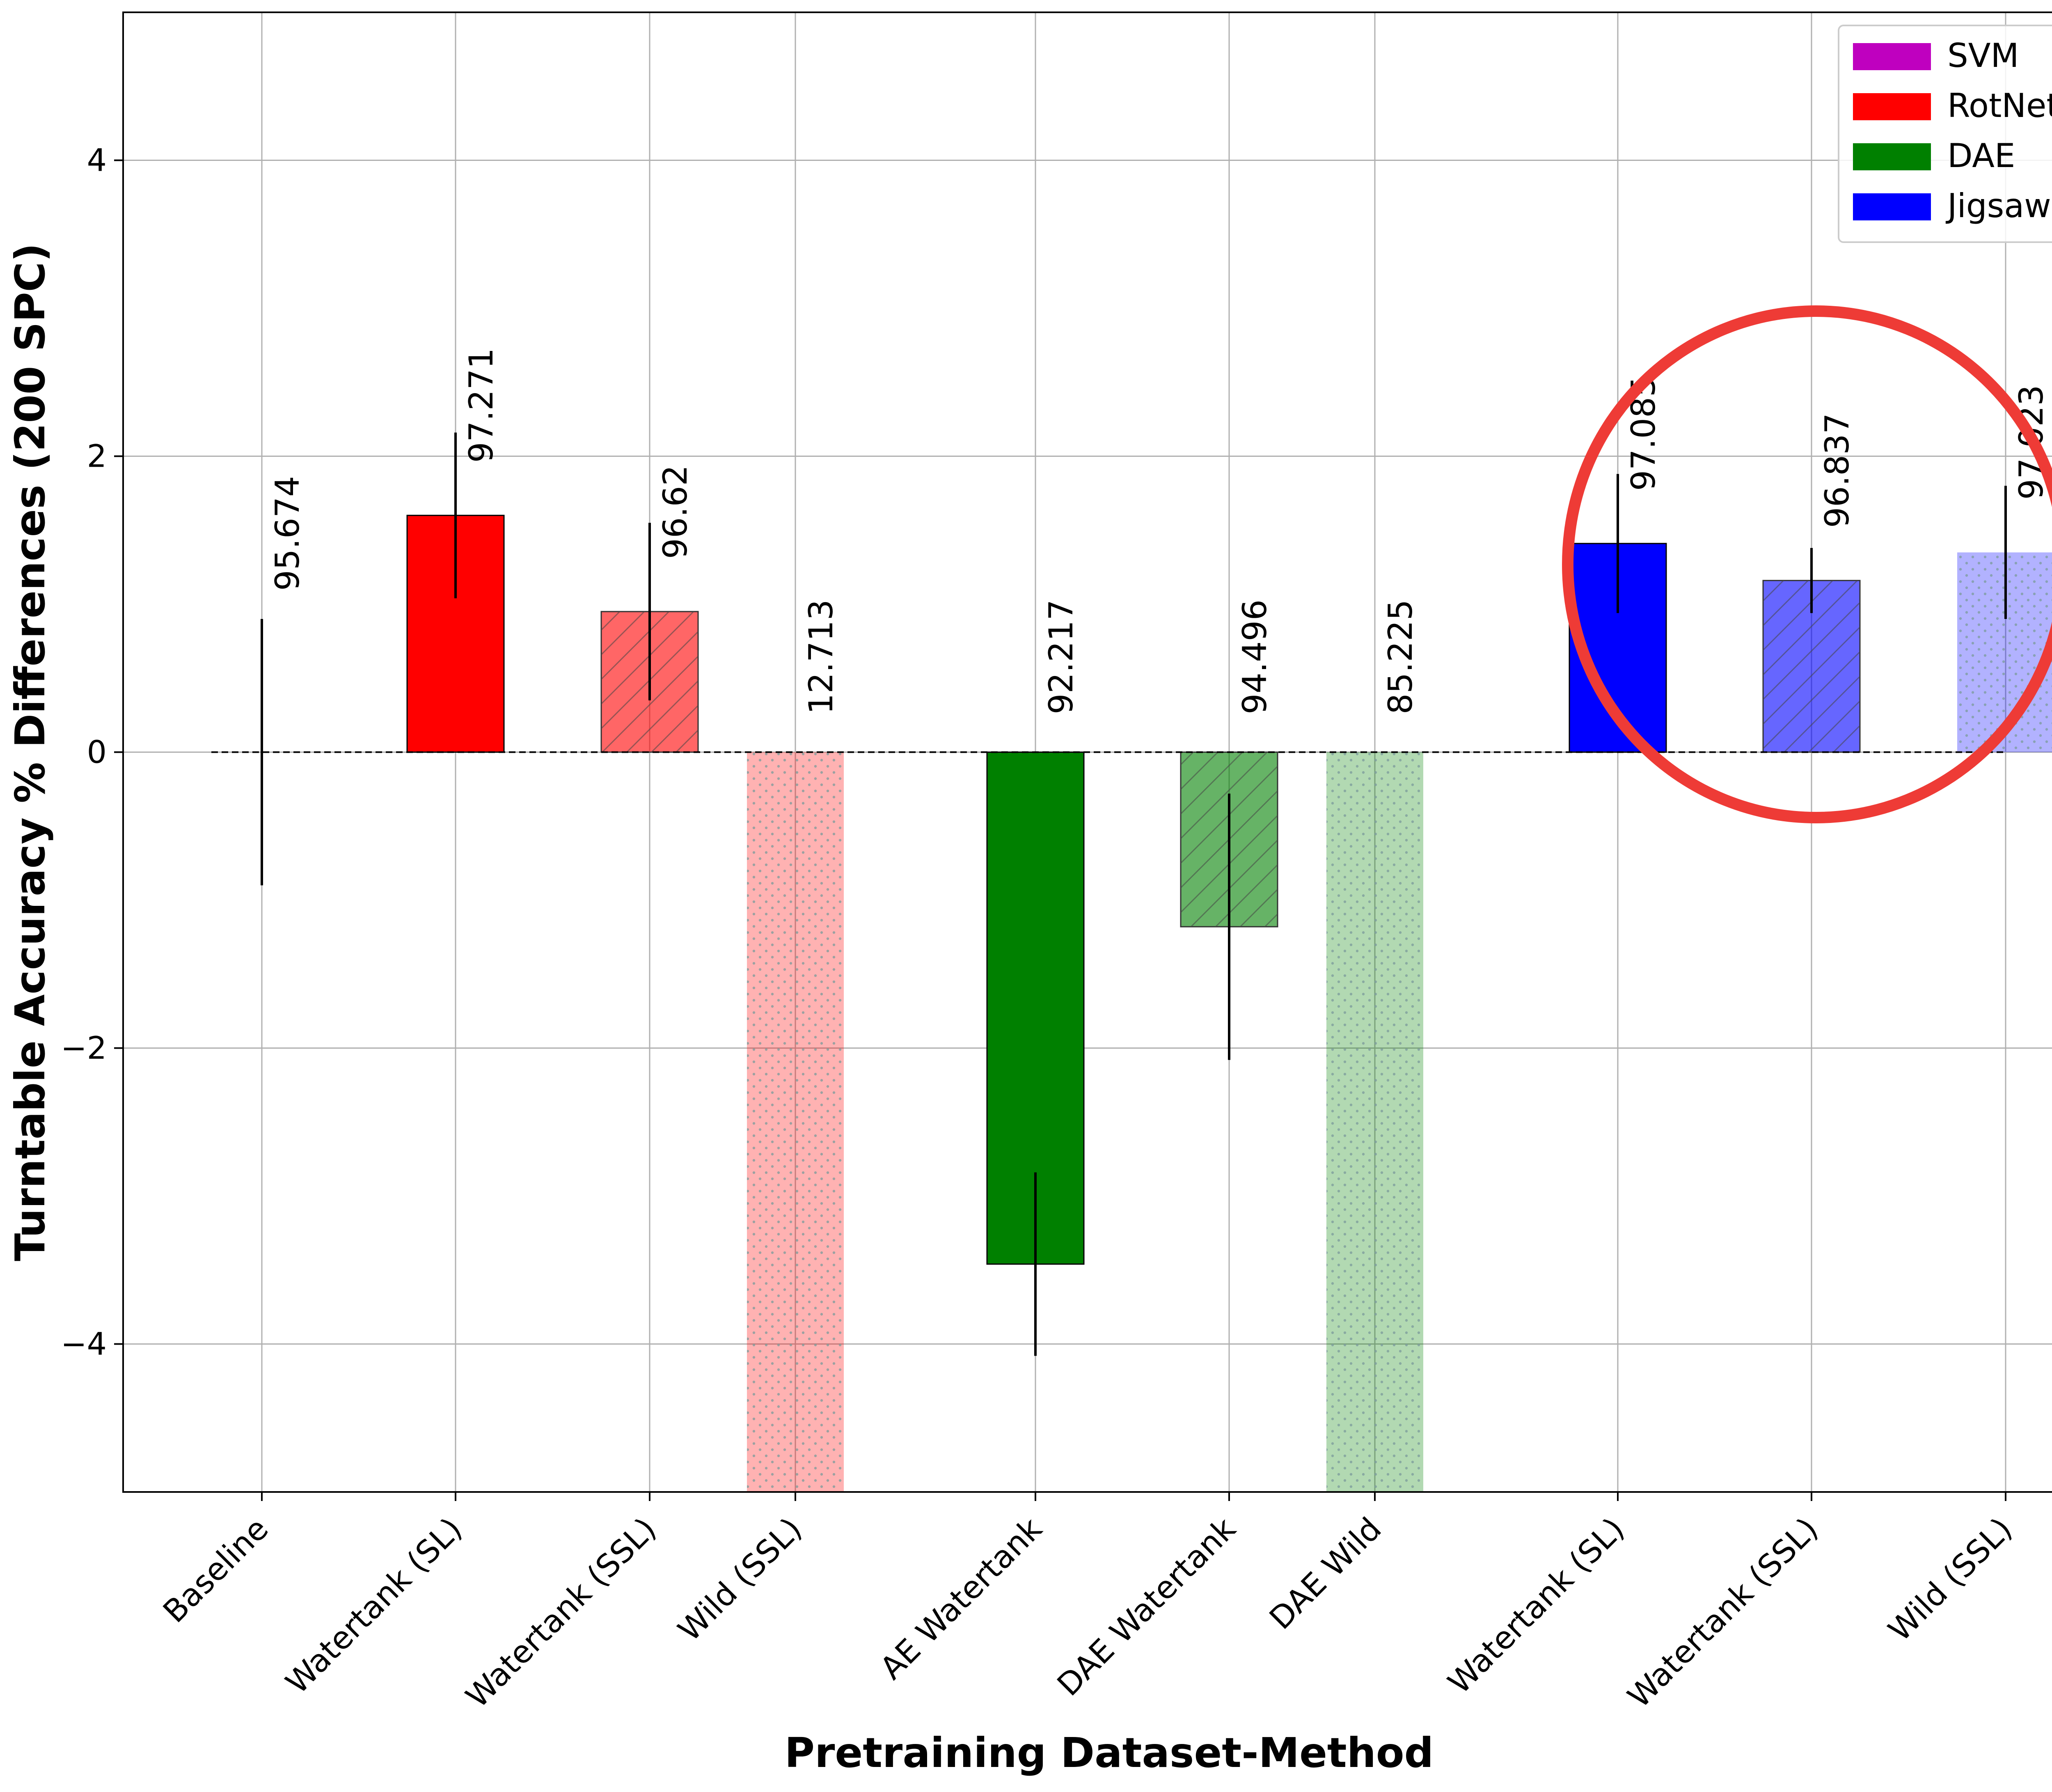  Describe the element at coordinates (1109, 1753) in the screenshot. I see `x-axis-title: Pretraining Dataset-Method` at that location.